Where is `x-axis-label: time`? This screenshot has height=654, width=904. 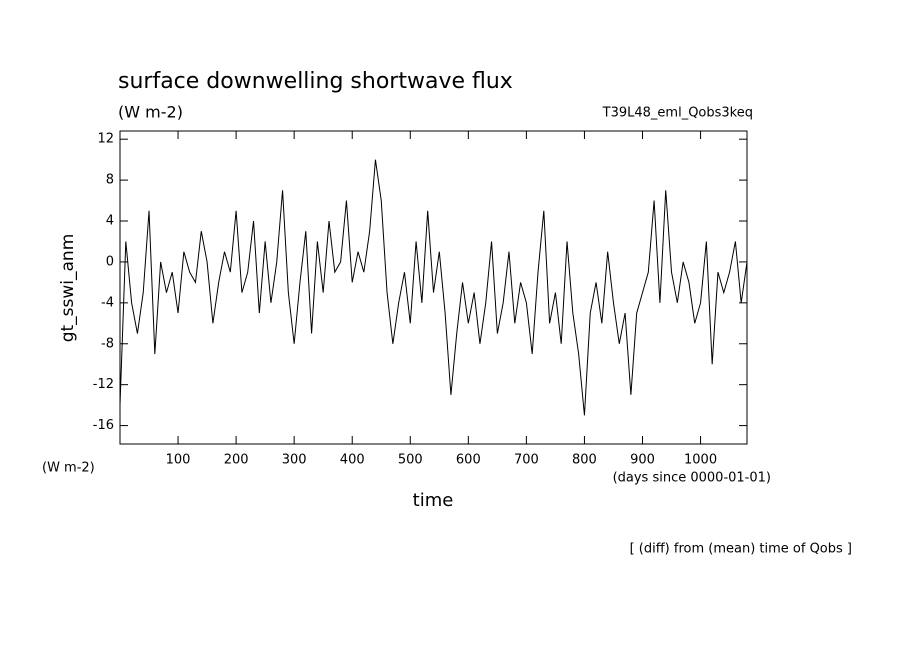 x-axis-label: time is located at coordinates (433, 500).